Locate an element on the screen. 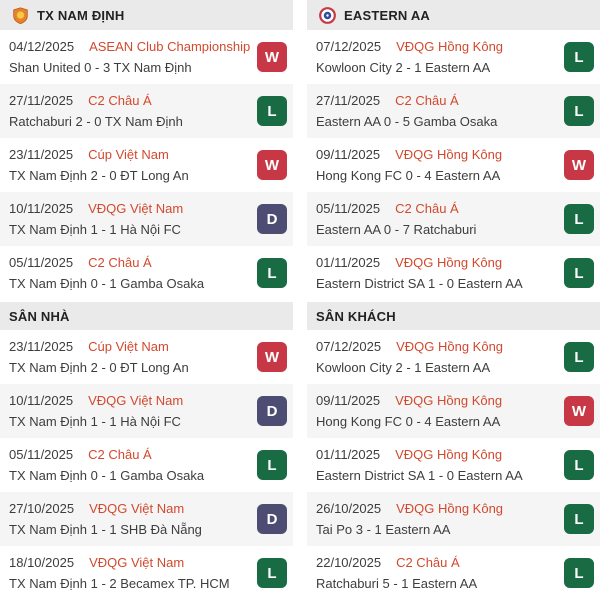  match-meta-line: 09/11/2025 VĐQG Hồng Kông is located at coordinates (435, 154).